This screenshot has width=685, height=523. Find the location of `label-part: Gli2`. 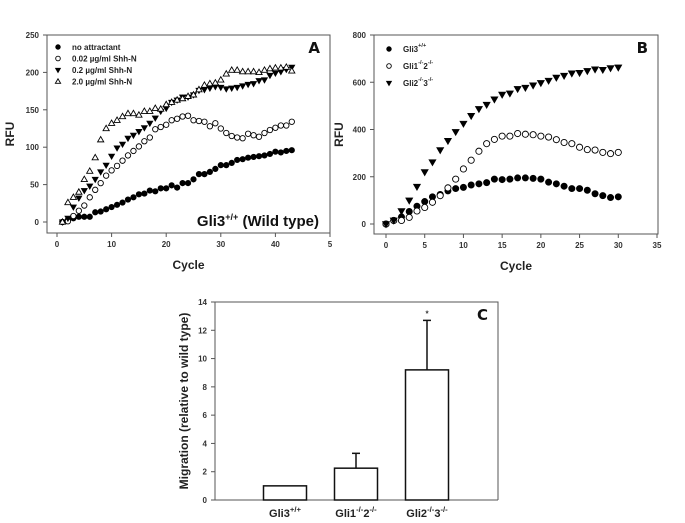

label-part: Gli2 is located at coordinates (411, 83).